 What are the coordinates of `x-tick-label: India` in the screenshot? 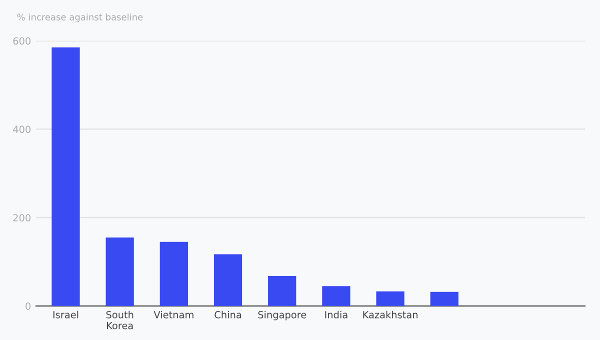 It's located at (336, 314).